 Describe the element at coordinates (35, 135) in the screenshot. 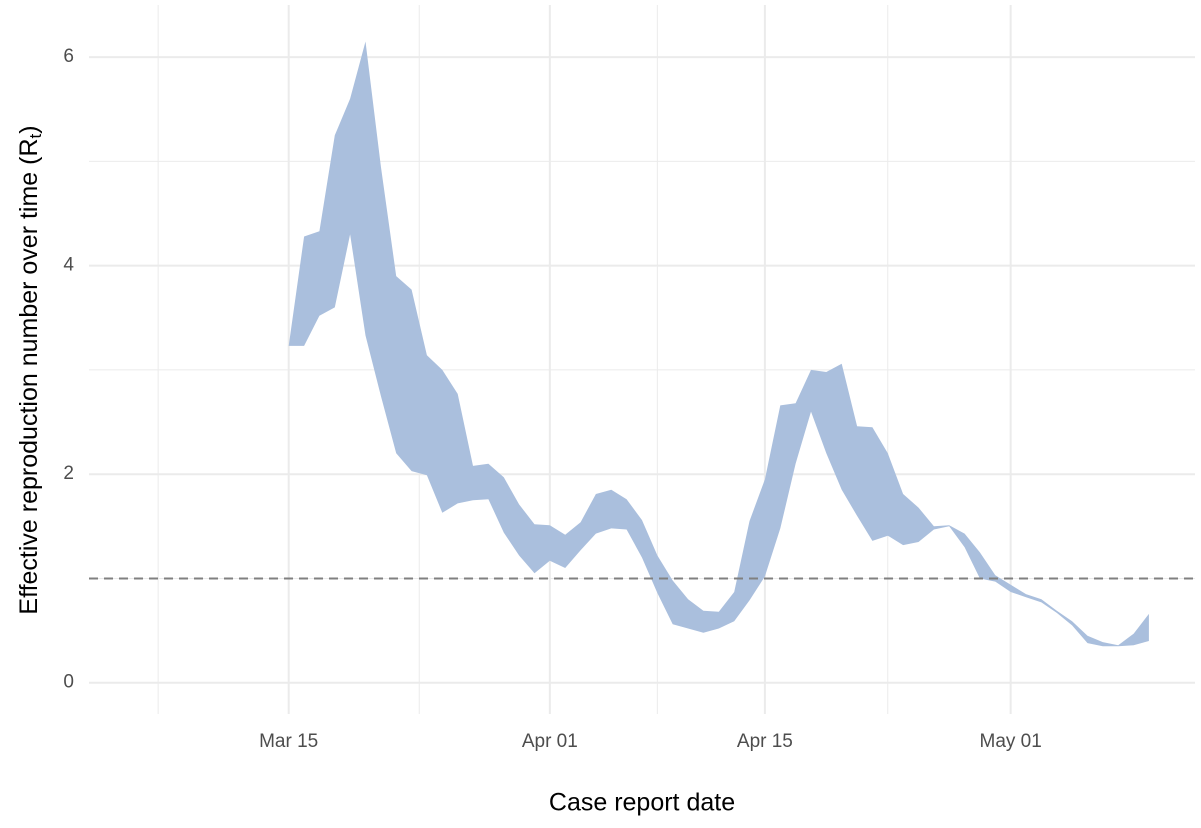

I see `y-axis-title-subscript: t` at that location.